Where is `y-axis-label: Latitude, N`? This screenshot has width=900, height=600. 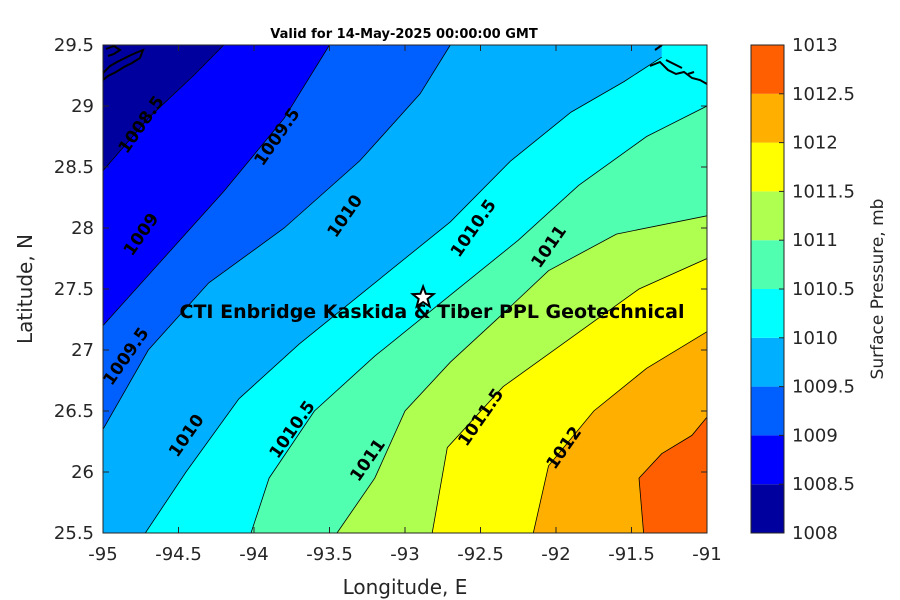 y-axis-label: Latitude, N is located at coordinates (25, 289).